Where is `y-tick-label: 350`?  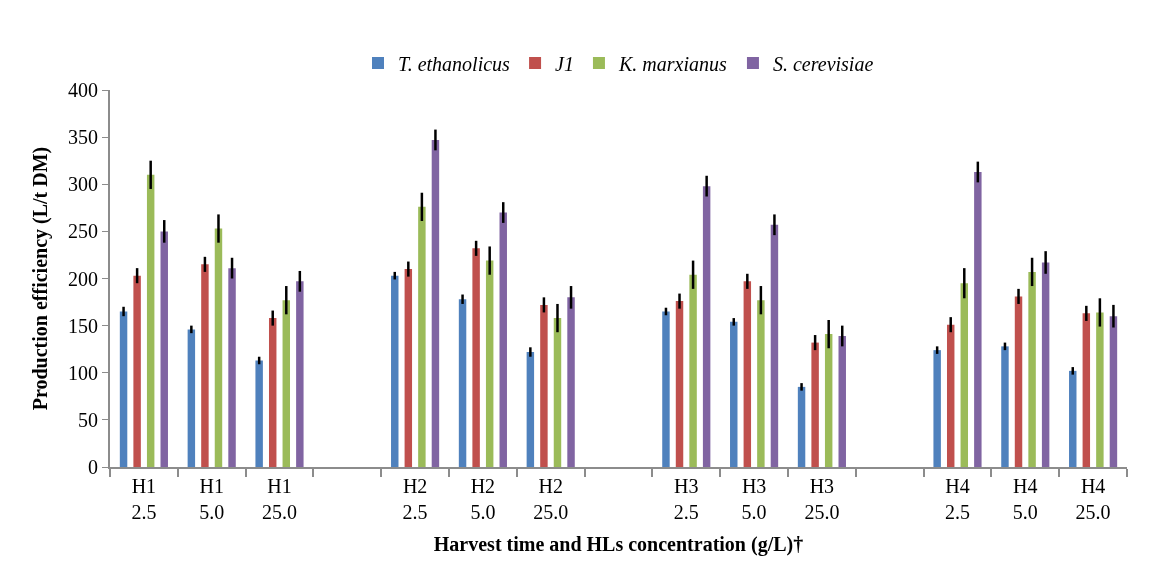 y-tick-label: 350 is located at coordinates (83, 137).